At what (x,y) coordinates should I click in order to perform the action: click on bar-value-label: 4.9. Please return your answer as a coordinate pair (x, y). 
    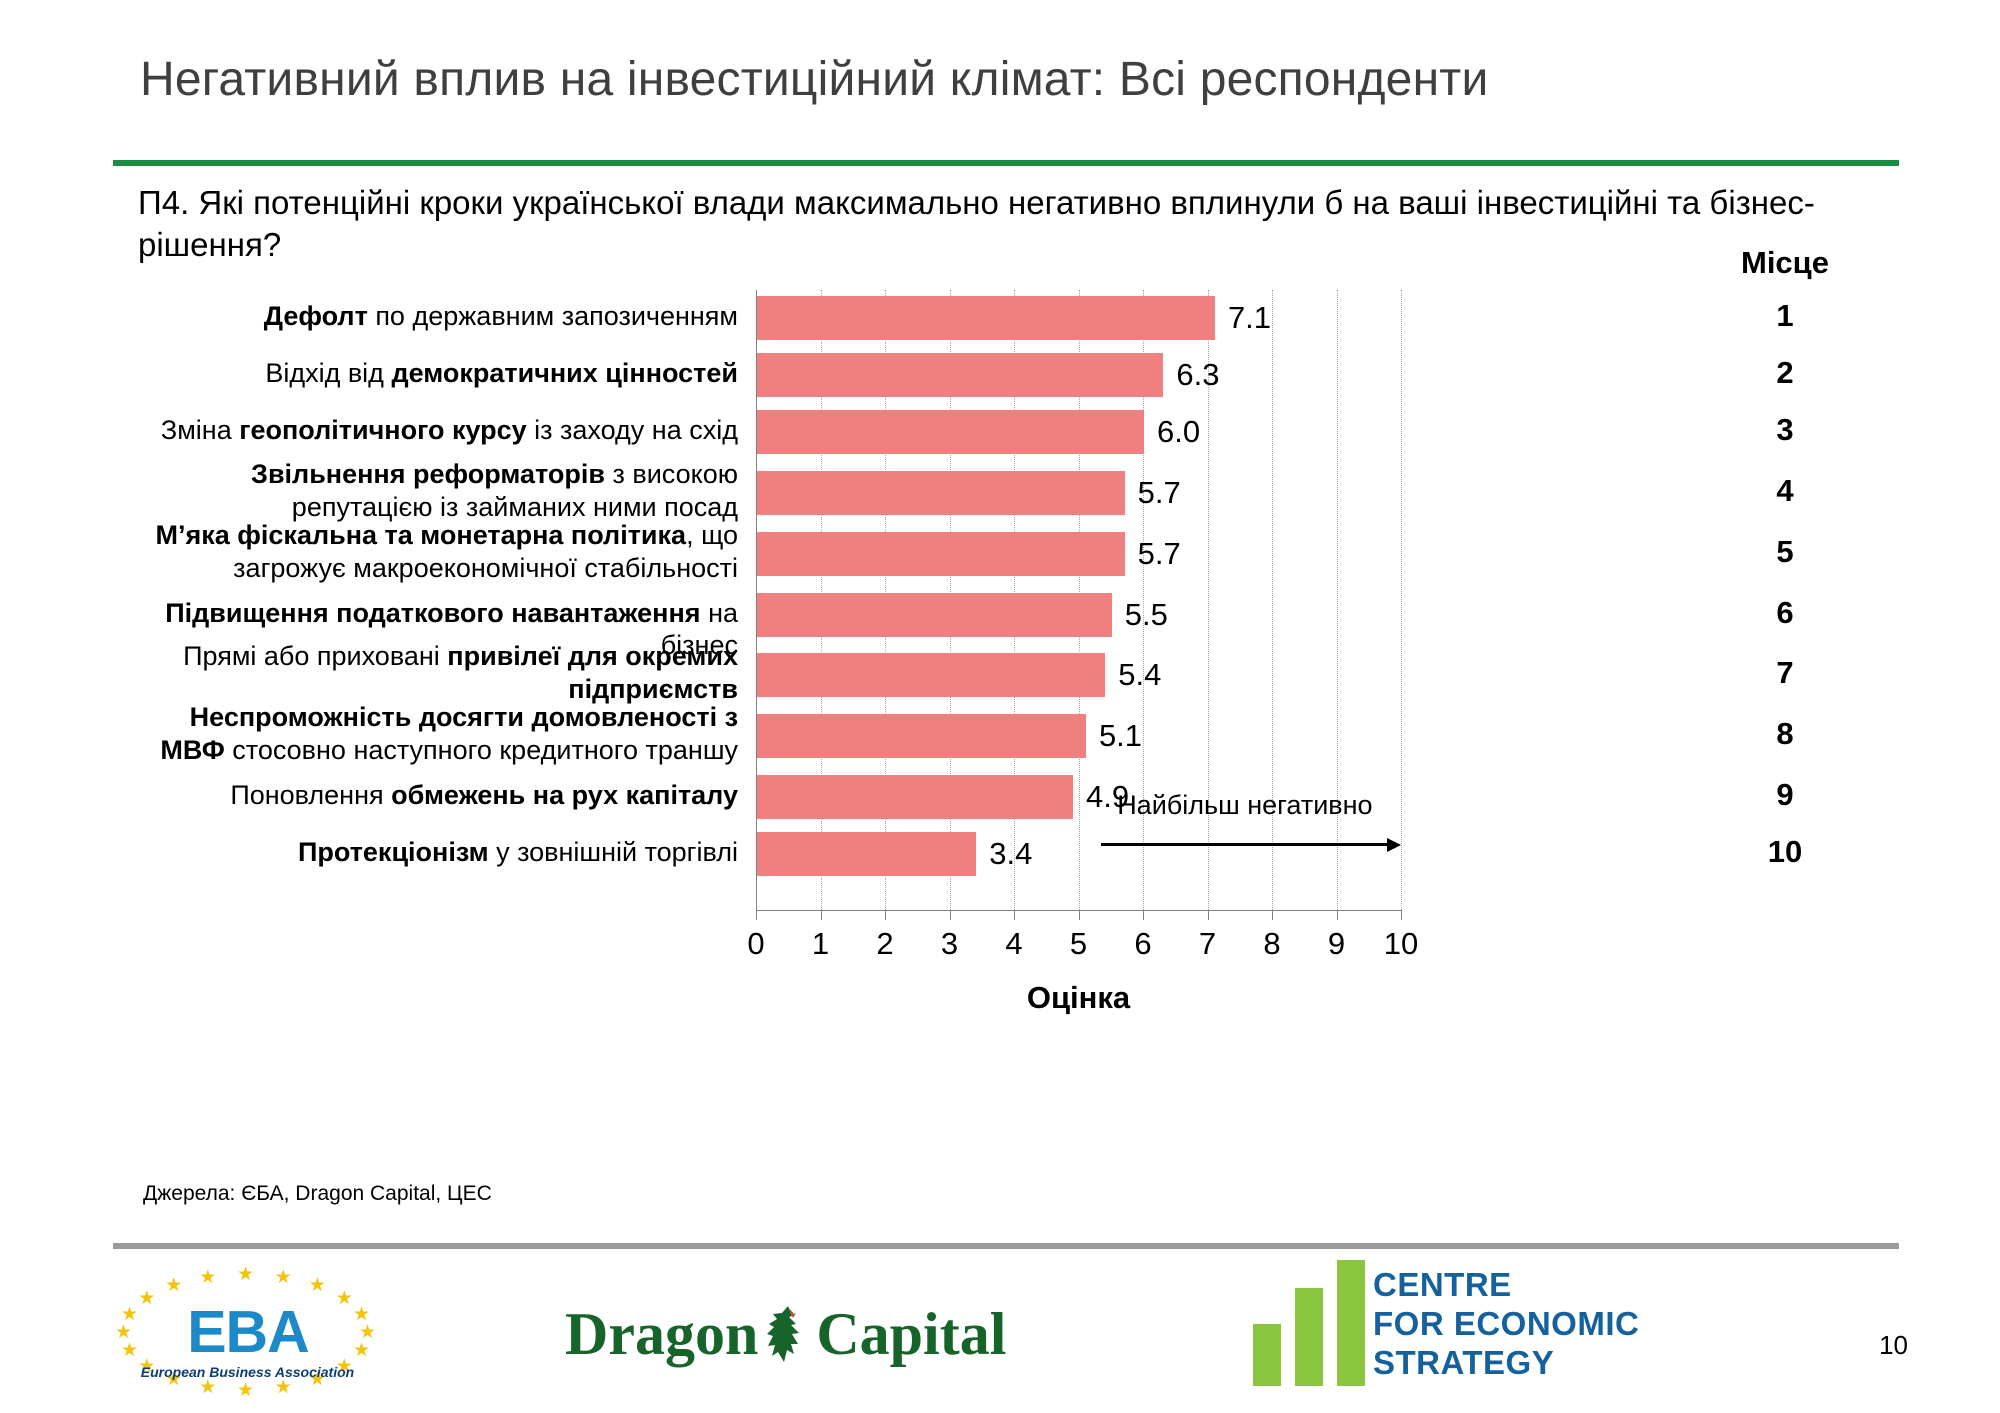
    Looking at the image, I should click on (1108, 796).